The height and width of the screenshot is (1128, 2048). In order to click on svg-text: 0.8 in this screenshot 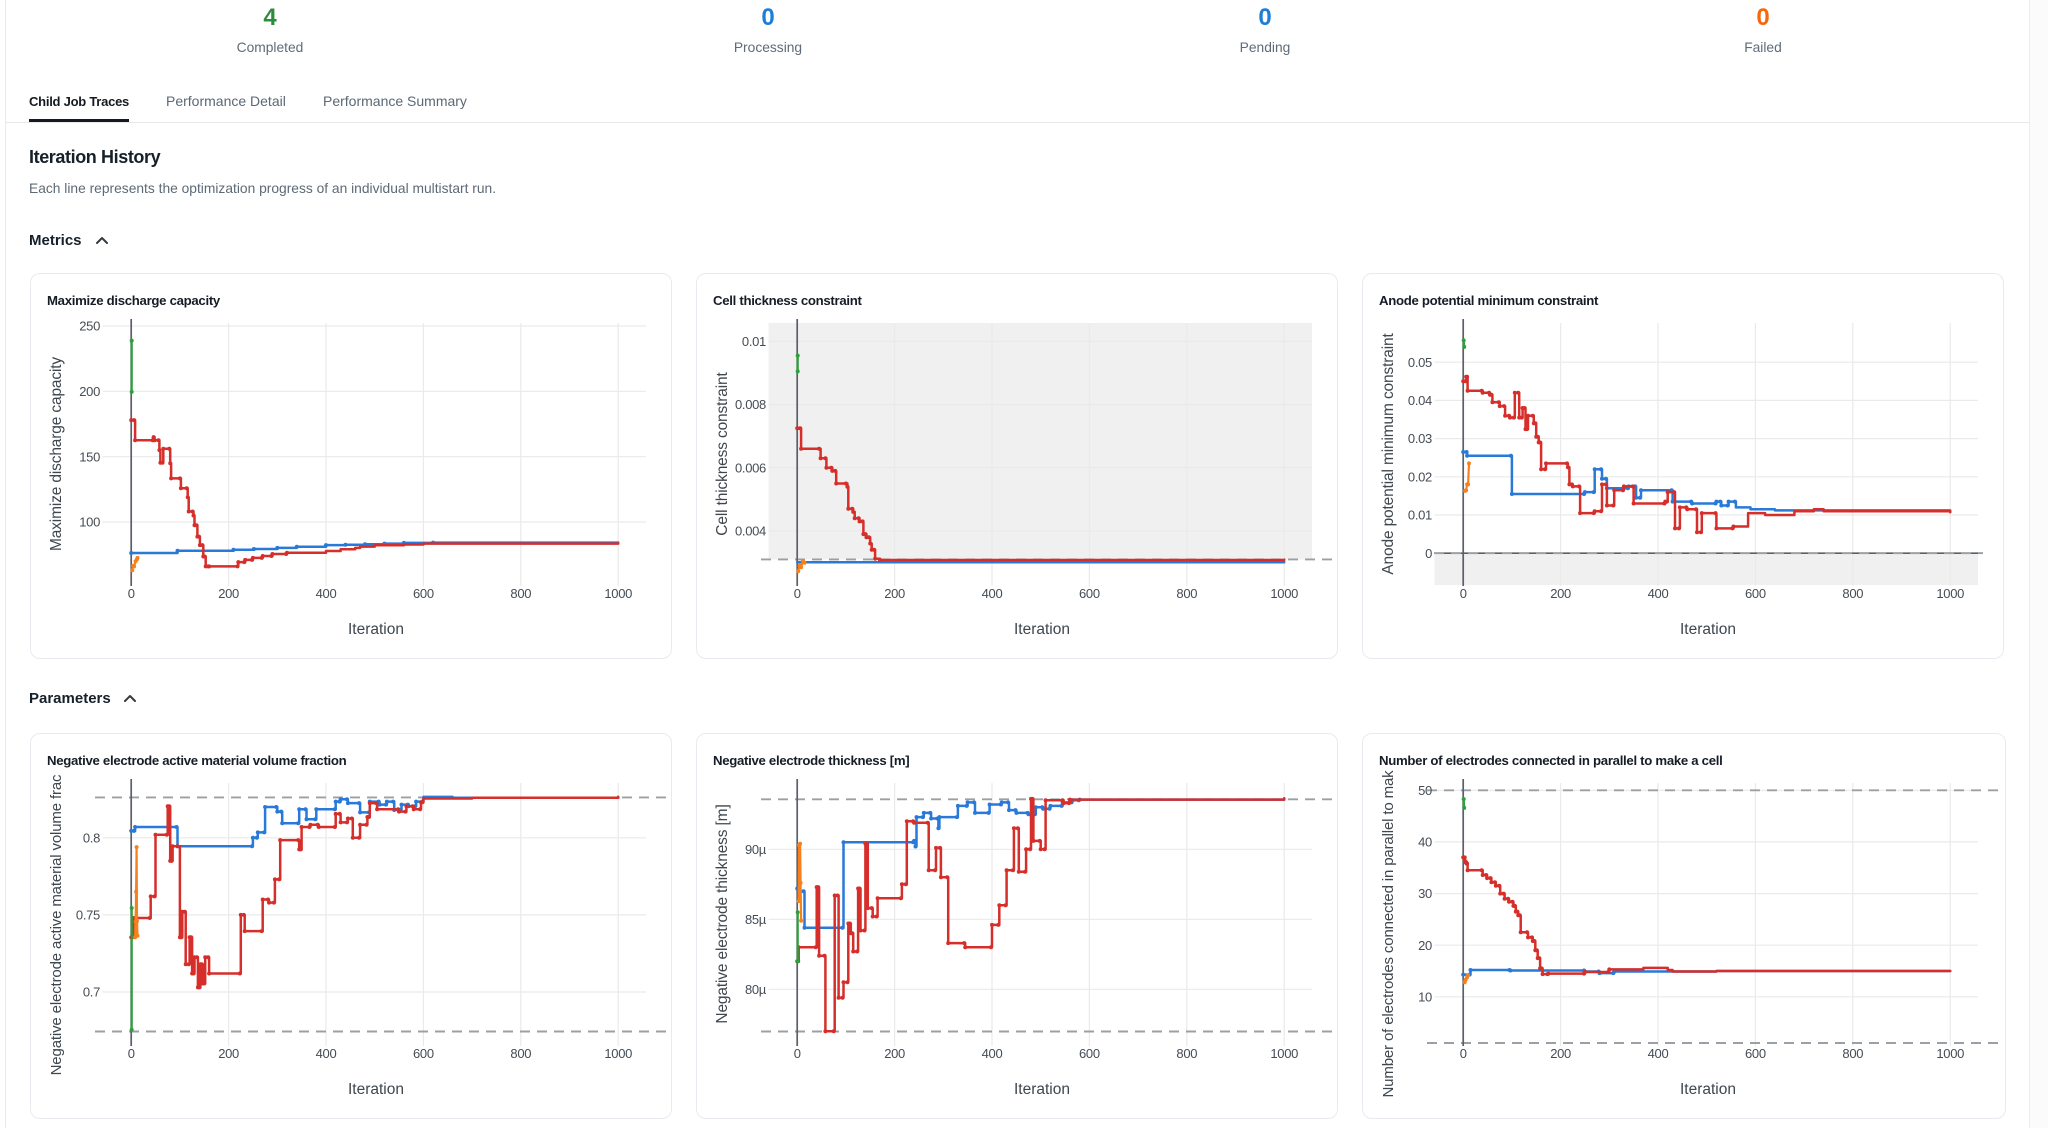, I will do `click(91, 837)`.